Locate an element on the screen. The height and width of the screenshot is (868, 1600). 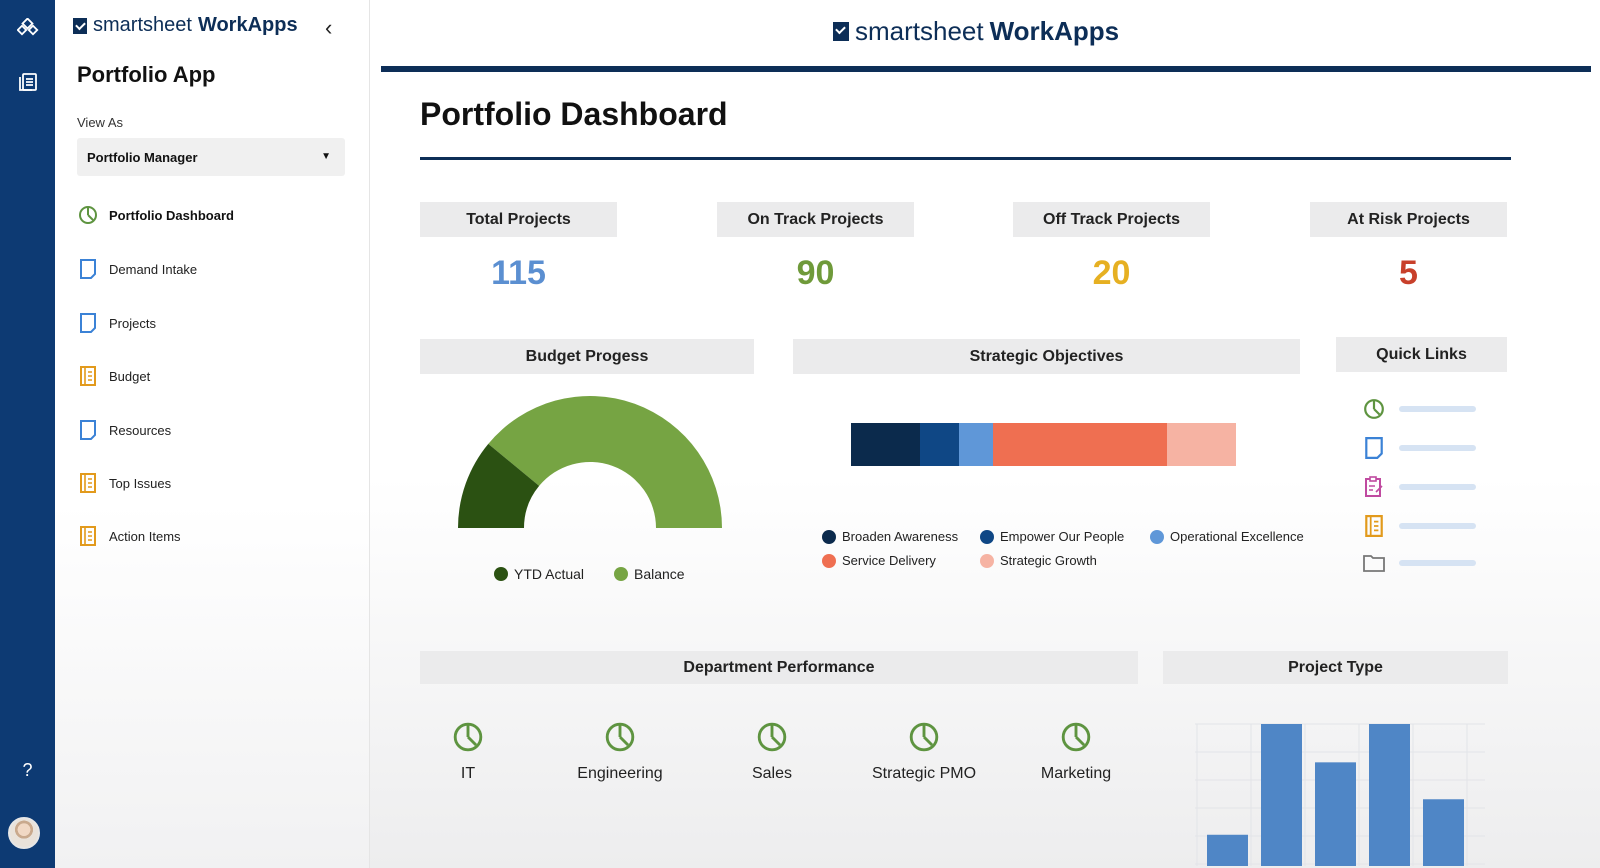
sidebar-item-top-issues: Top Issues is located at coordinates (207, 483).